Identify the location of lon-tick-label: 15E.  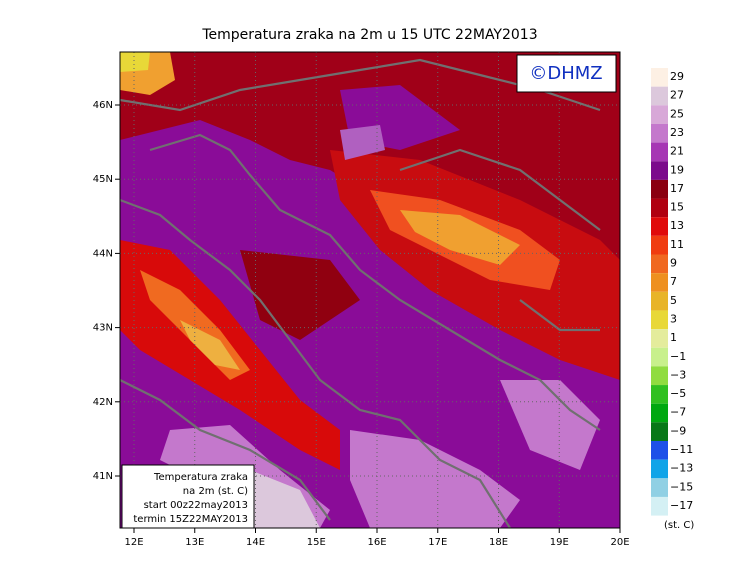
(316, 542).